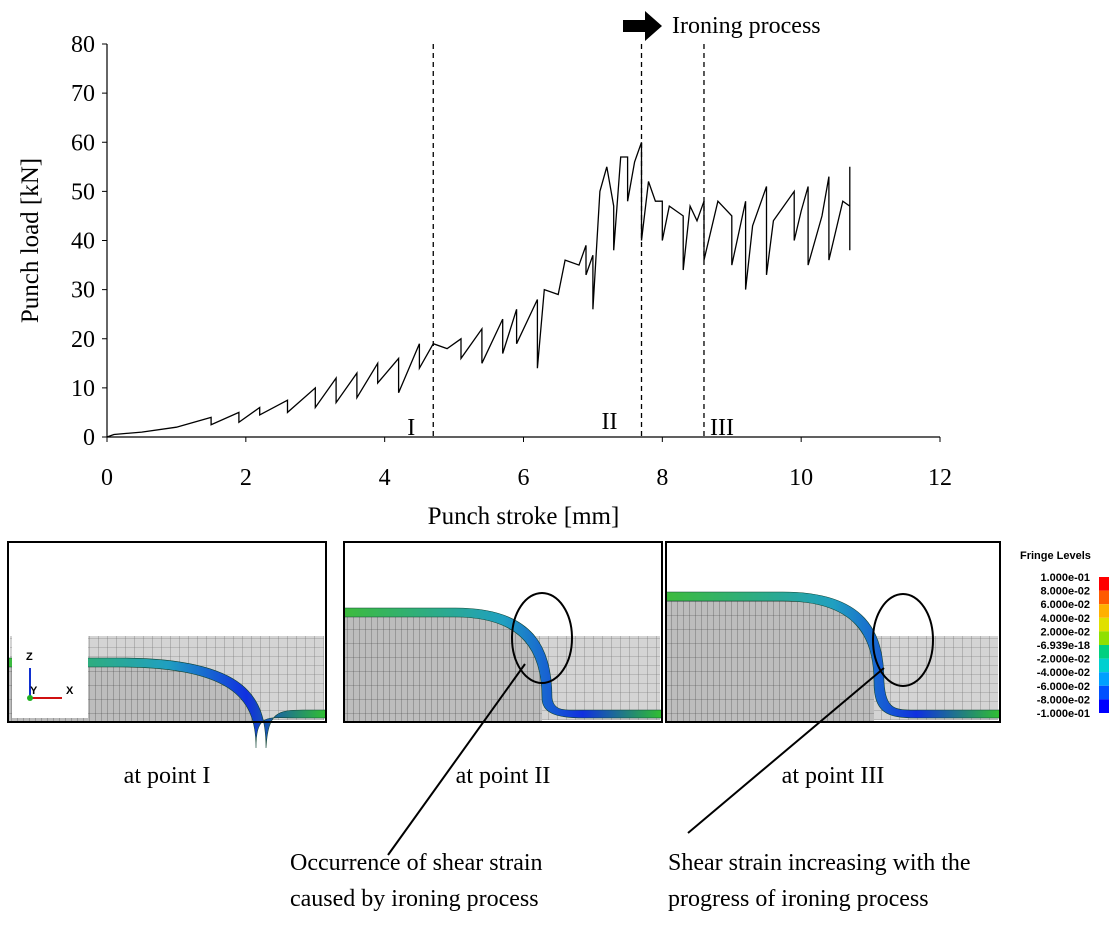 This screenshot has height=942, width=1114. Describe the element at coordinates (167, 776) in the screenshot. I see `panel-caption: at point I` at that location.